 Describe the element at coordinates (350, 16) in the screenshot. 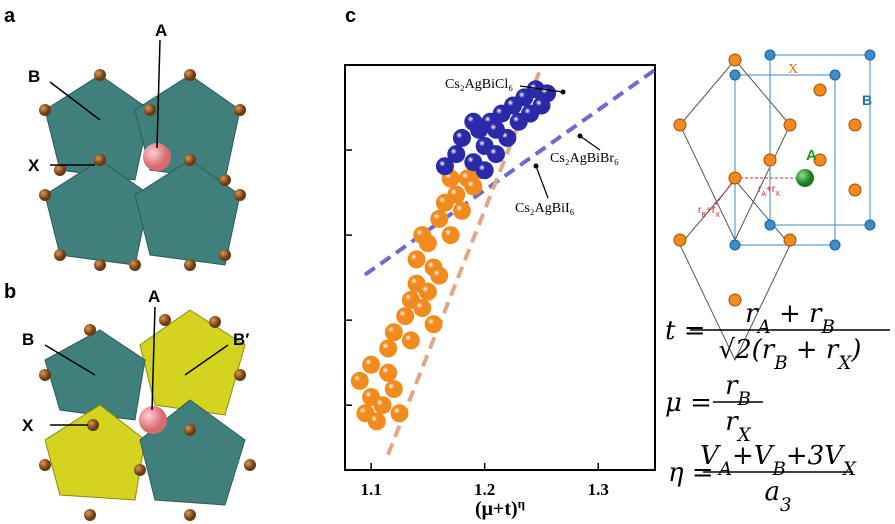

I see `panel-label: c` at that location.